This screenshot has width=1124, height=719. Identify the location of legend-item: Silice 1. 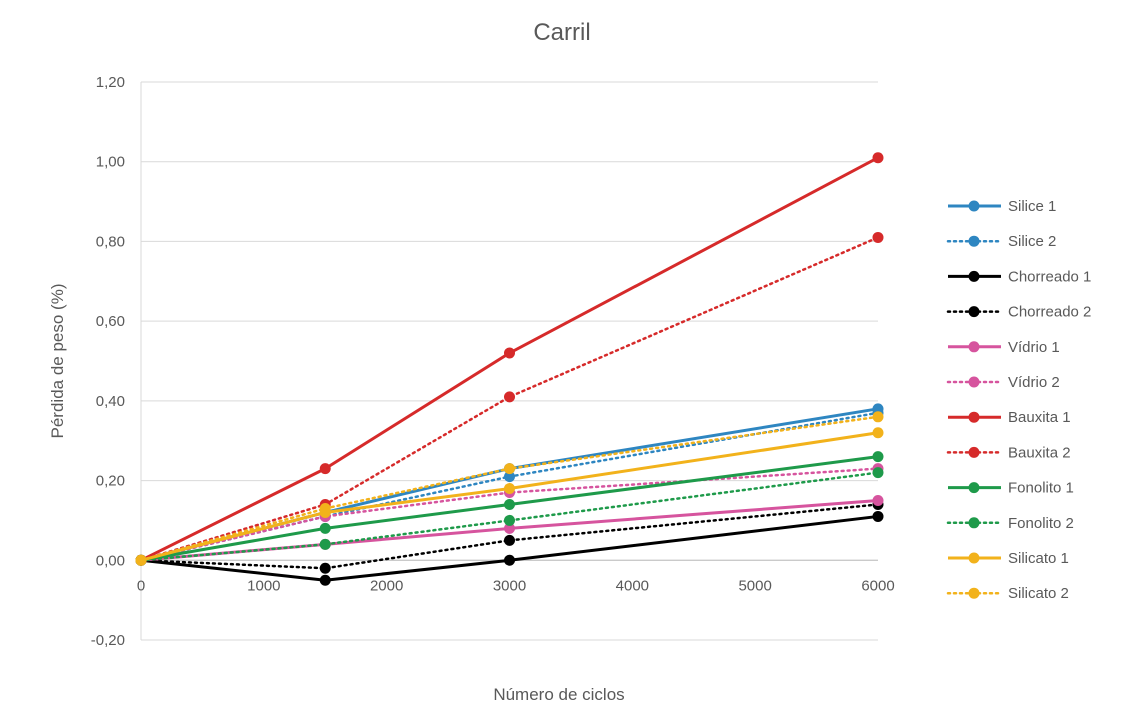
(1002, 206).